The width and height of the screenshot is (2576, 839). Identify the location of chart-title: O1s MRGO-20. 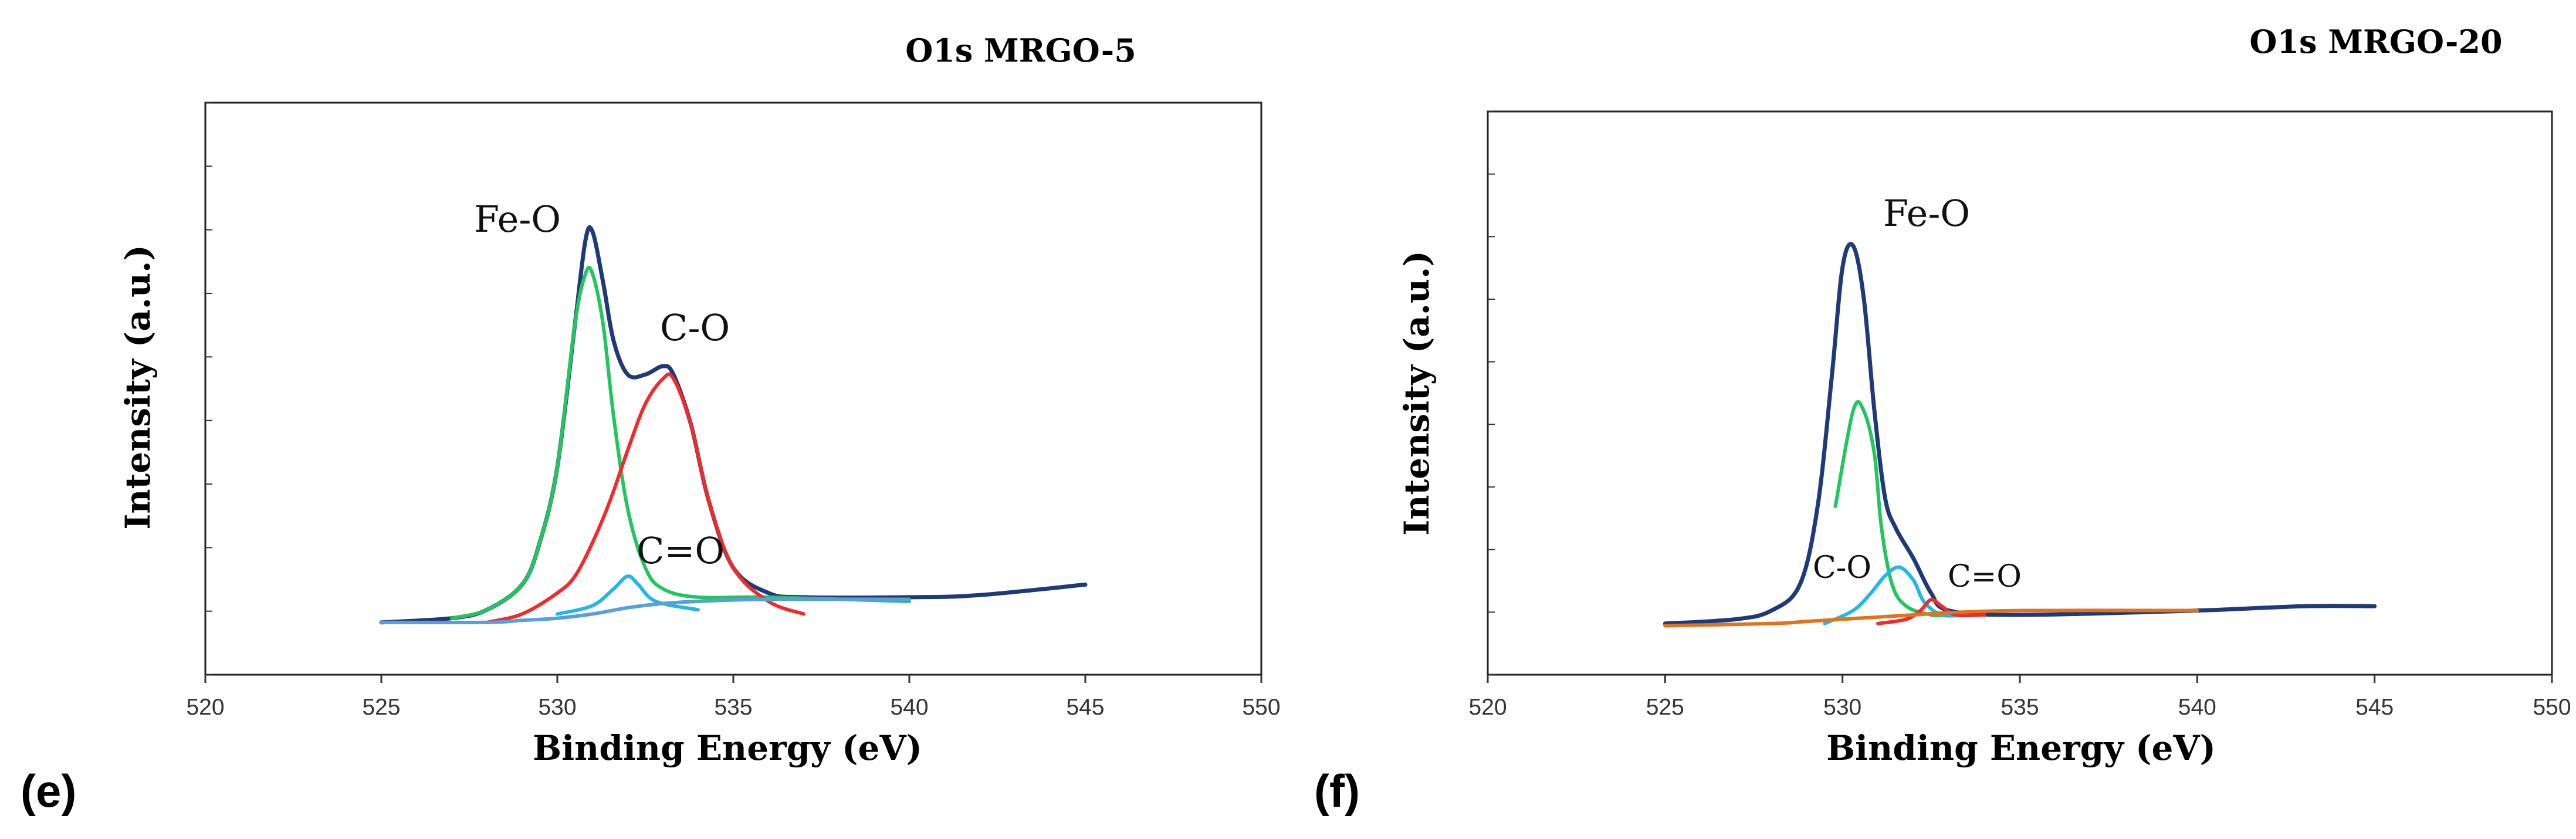
(2375, 41).